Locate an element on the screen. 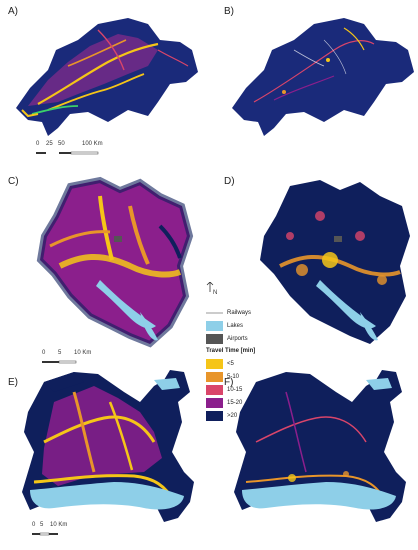  legend-item-railways: Railways is located at coordinates (241, 312).